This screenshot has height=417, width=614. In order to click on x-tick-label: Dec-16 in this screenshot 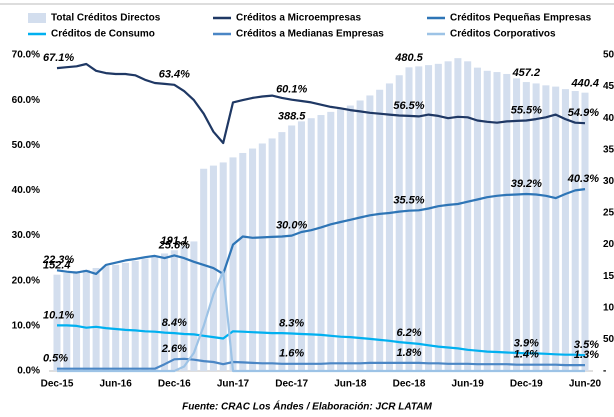, I will do `click(174, 384)`.